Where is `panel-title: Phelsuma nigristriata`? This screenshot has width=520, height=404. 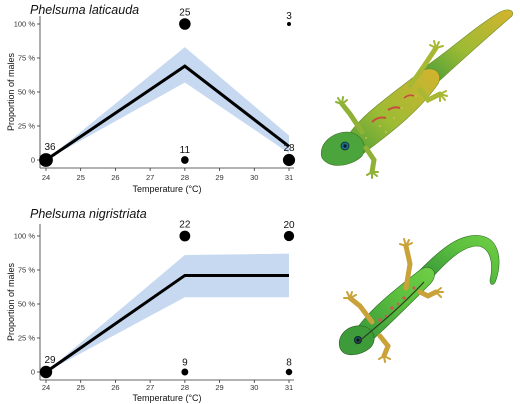
panel-title: Phelsuma nigristriata is located at coordinates (88, 214).